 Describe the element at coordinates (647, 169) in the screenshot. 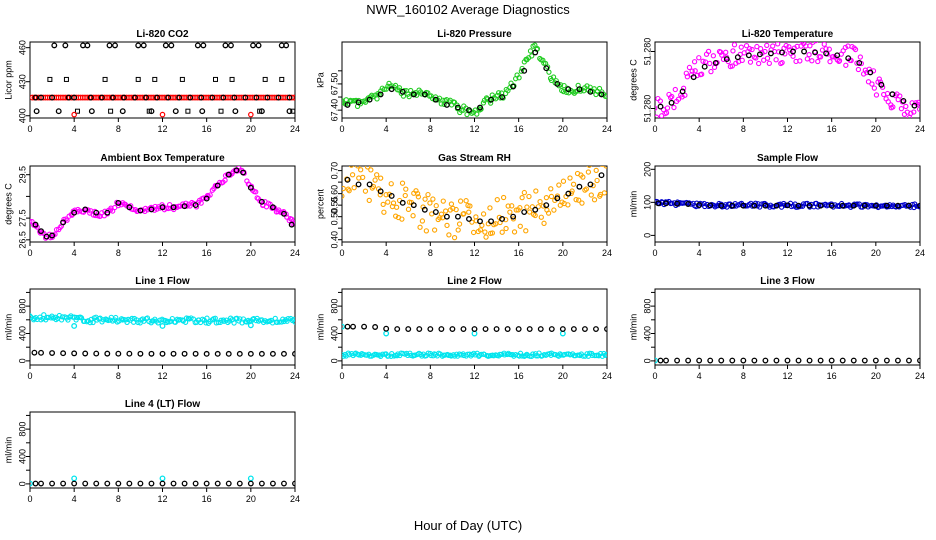

I see `y-tick-label: 200` at that location.